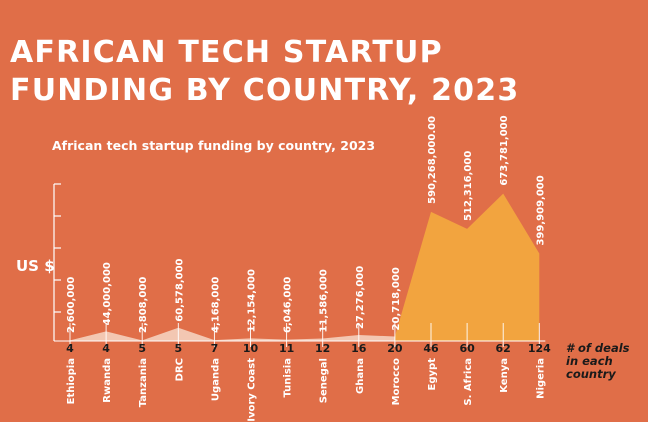 Image resolution: width=652 pixels, height=428 pixels. Describe the element at coordinates (540, 210) in the screenshot. I see `value-label: 399,909,000` at that location.